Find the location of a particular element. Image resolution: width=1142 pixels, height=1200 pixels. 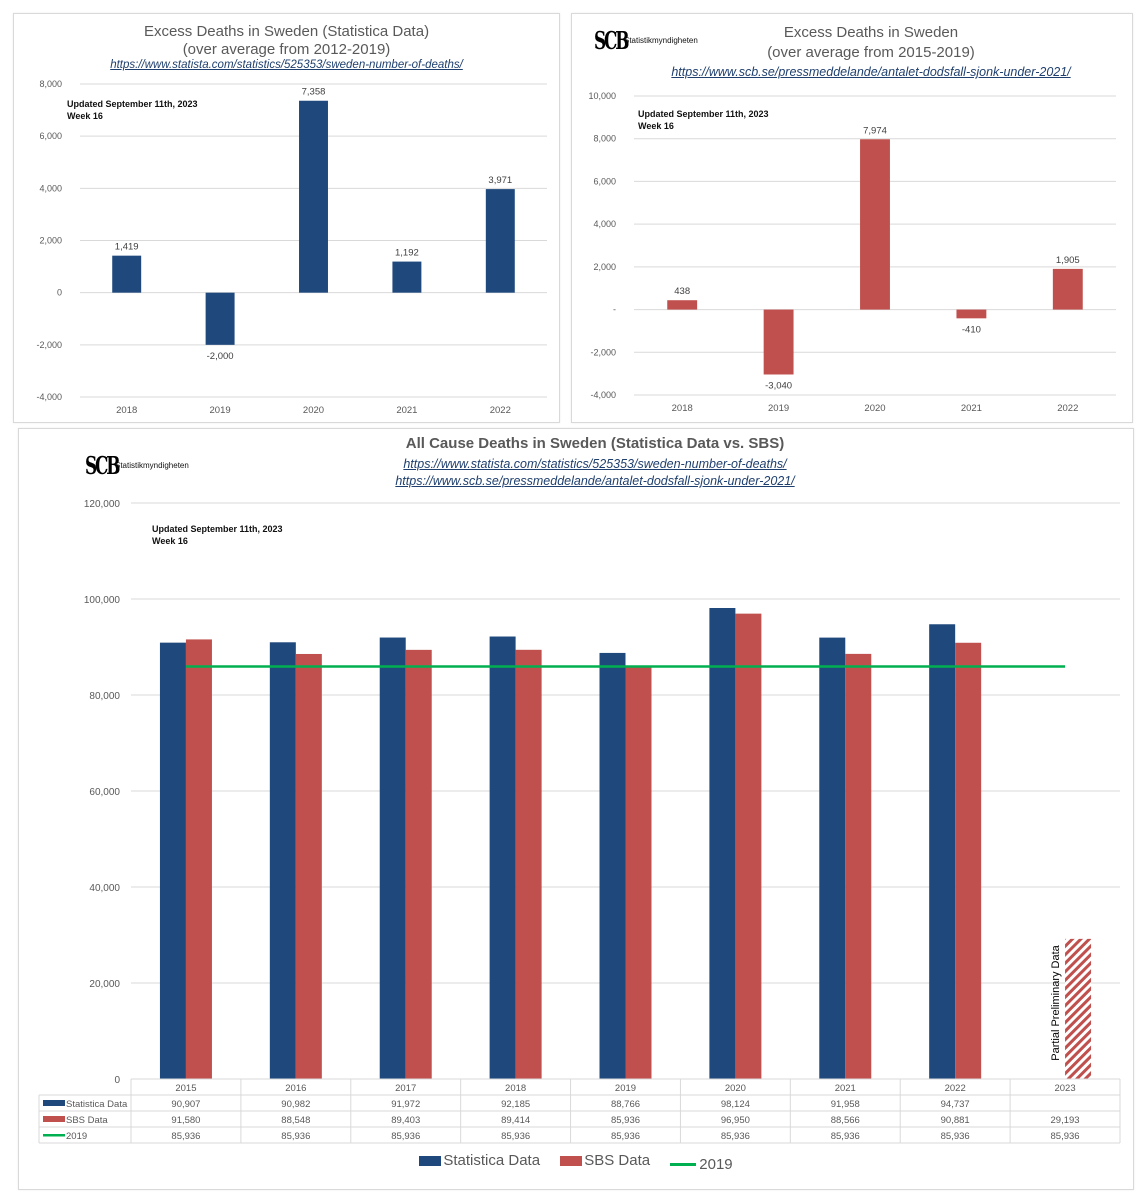

table-row-label: 2019 is located at coordinates (76, 1136).